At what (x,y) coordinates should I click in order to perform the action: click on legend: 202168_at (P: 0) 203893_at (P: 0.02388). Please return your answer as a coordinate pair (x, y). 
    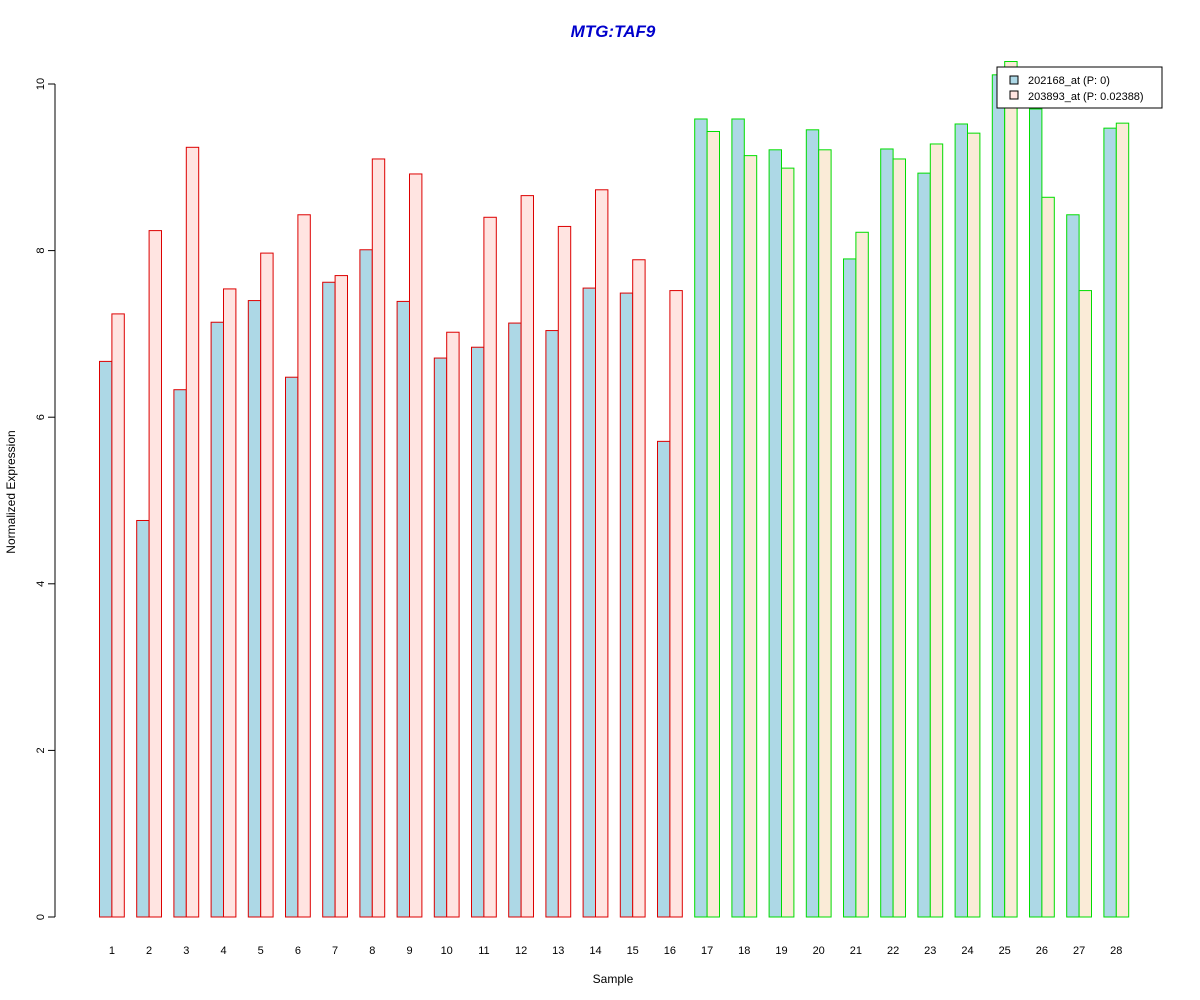
    Looking at the image, I should click on (1079, 87).